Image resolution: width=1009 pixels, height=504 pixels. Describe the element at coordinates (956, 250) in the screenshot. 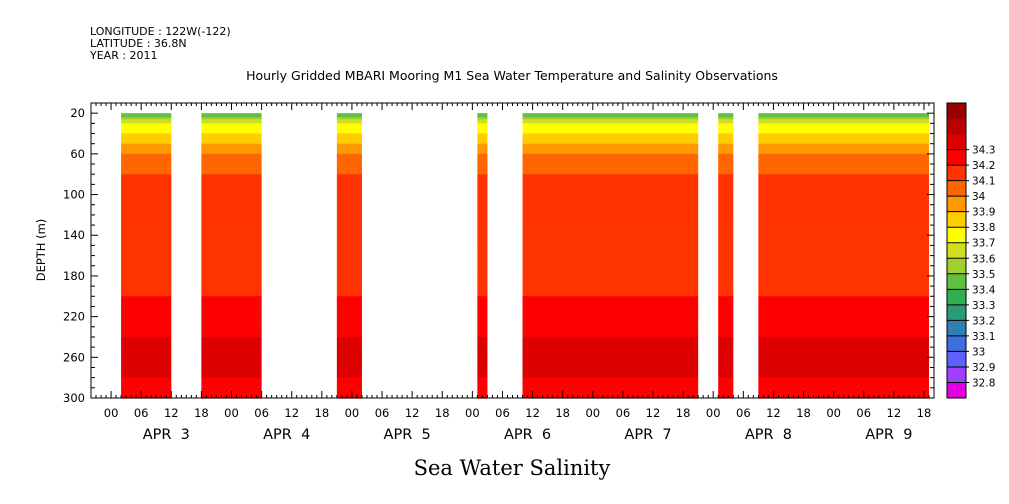

I see `colorbar-swatch` at that location.